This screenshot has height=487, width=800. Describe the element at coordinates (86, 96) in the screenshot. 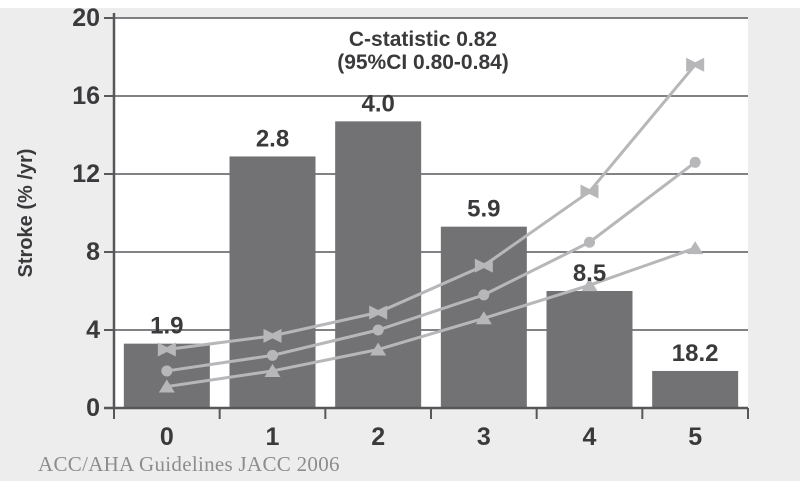

I see `y-tick-label: 16` at that location.